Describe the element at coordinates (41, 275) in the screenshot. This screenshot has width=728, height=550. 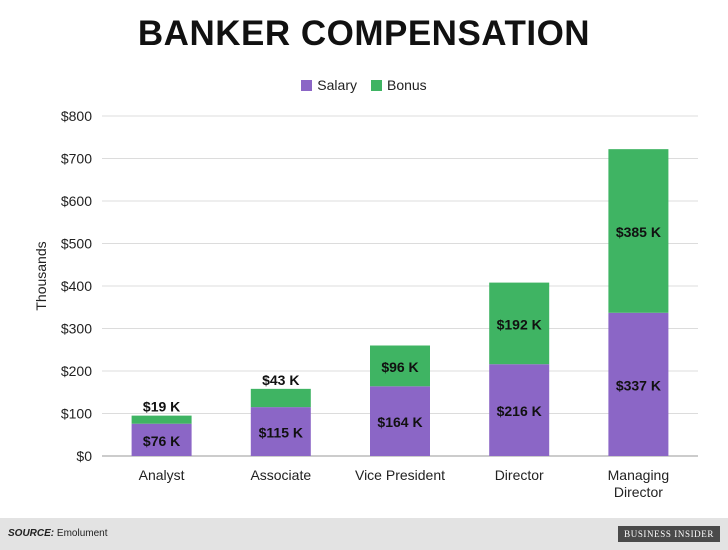
I see `y-axis-title: Thousands` at that location.